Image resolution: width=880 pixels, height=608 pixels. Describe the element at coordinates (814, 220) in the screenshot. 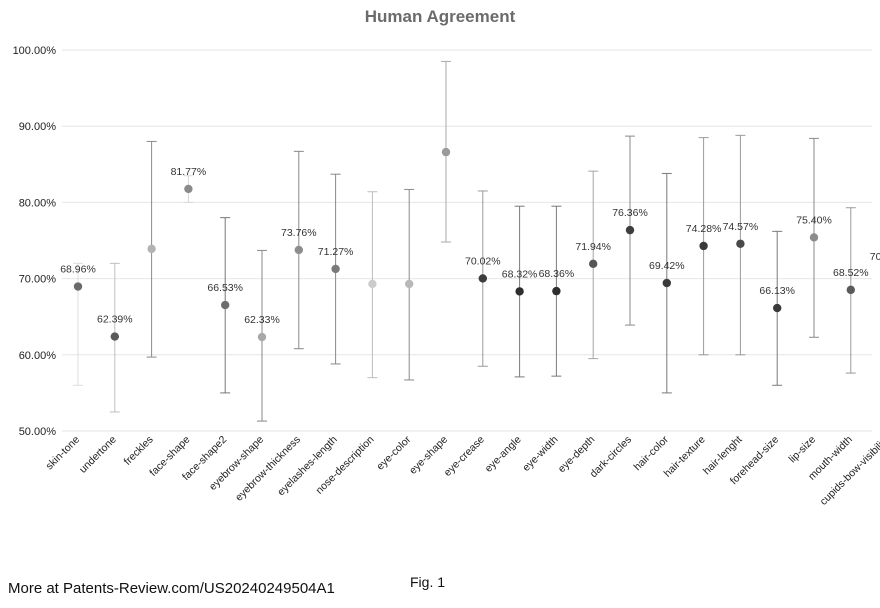

I see `data-label: 75.40%` at that location.